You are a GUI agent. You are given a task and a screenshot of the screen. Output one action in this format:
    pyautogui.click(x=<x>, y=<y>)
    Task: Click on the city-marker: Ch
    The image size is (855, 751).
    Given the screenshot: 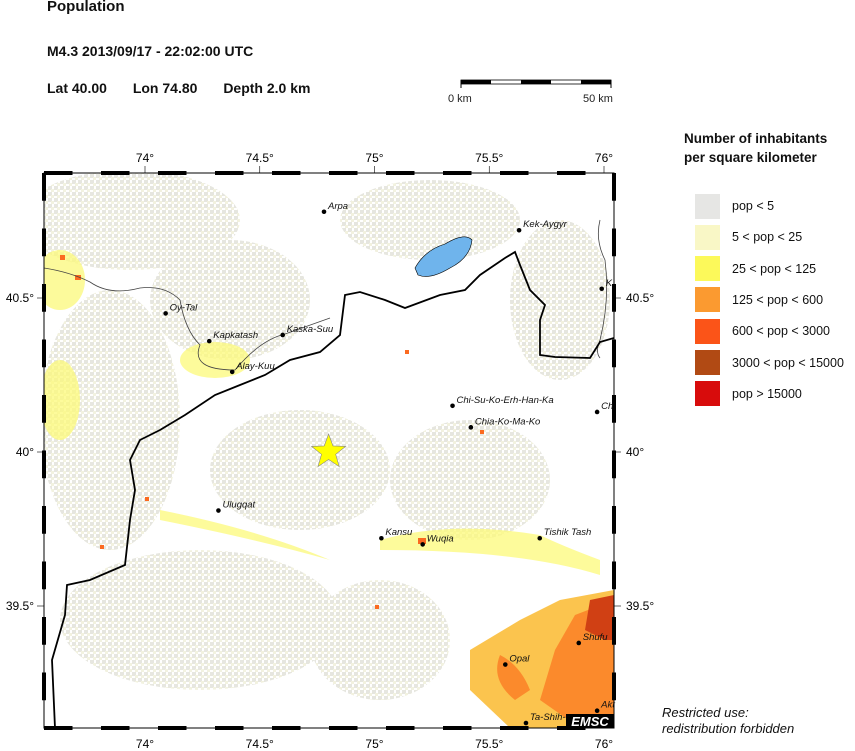 What is the action you would take?
    pyautogui.click(x=603, y=408)
    